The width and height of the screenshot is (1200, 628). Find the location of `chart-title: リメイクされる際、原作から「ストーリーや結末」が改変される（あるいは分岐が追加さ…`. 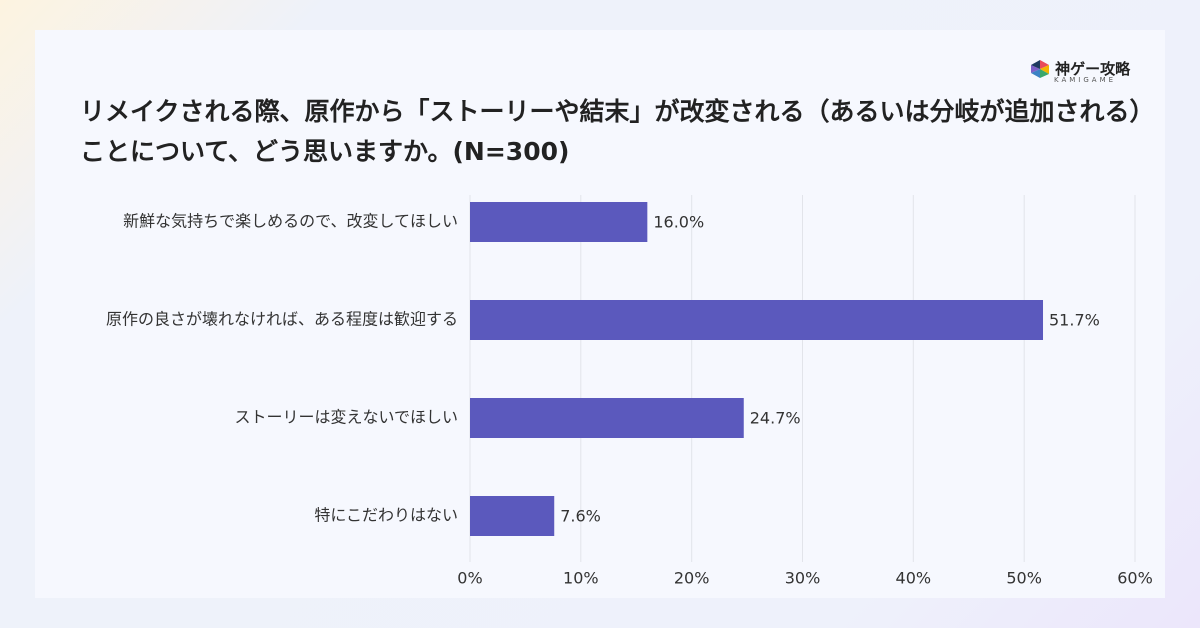

chart-title: リメイクされる際、原作から「ストーリーや結末」が改変される（あるいは分岐が追加さ… is located at coordinates (611, 131).